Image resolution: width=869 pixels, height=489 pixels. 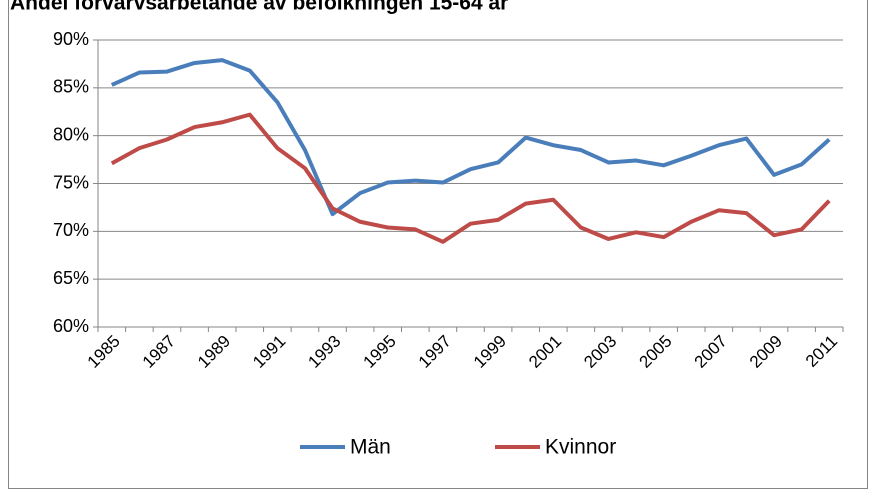 I want to click on y-tick-label: 85%, so click(x=71, y=87).